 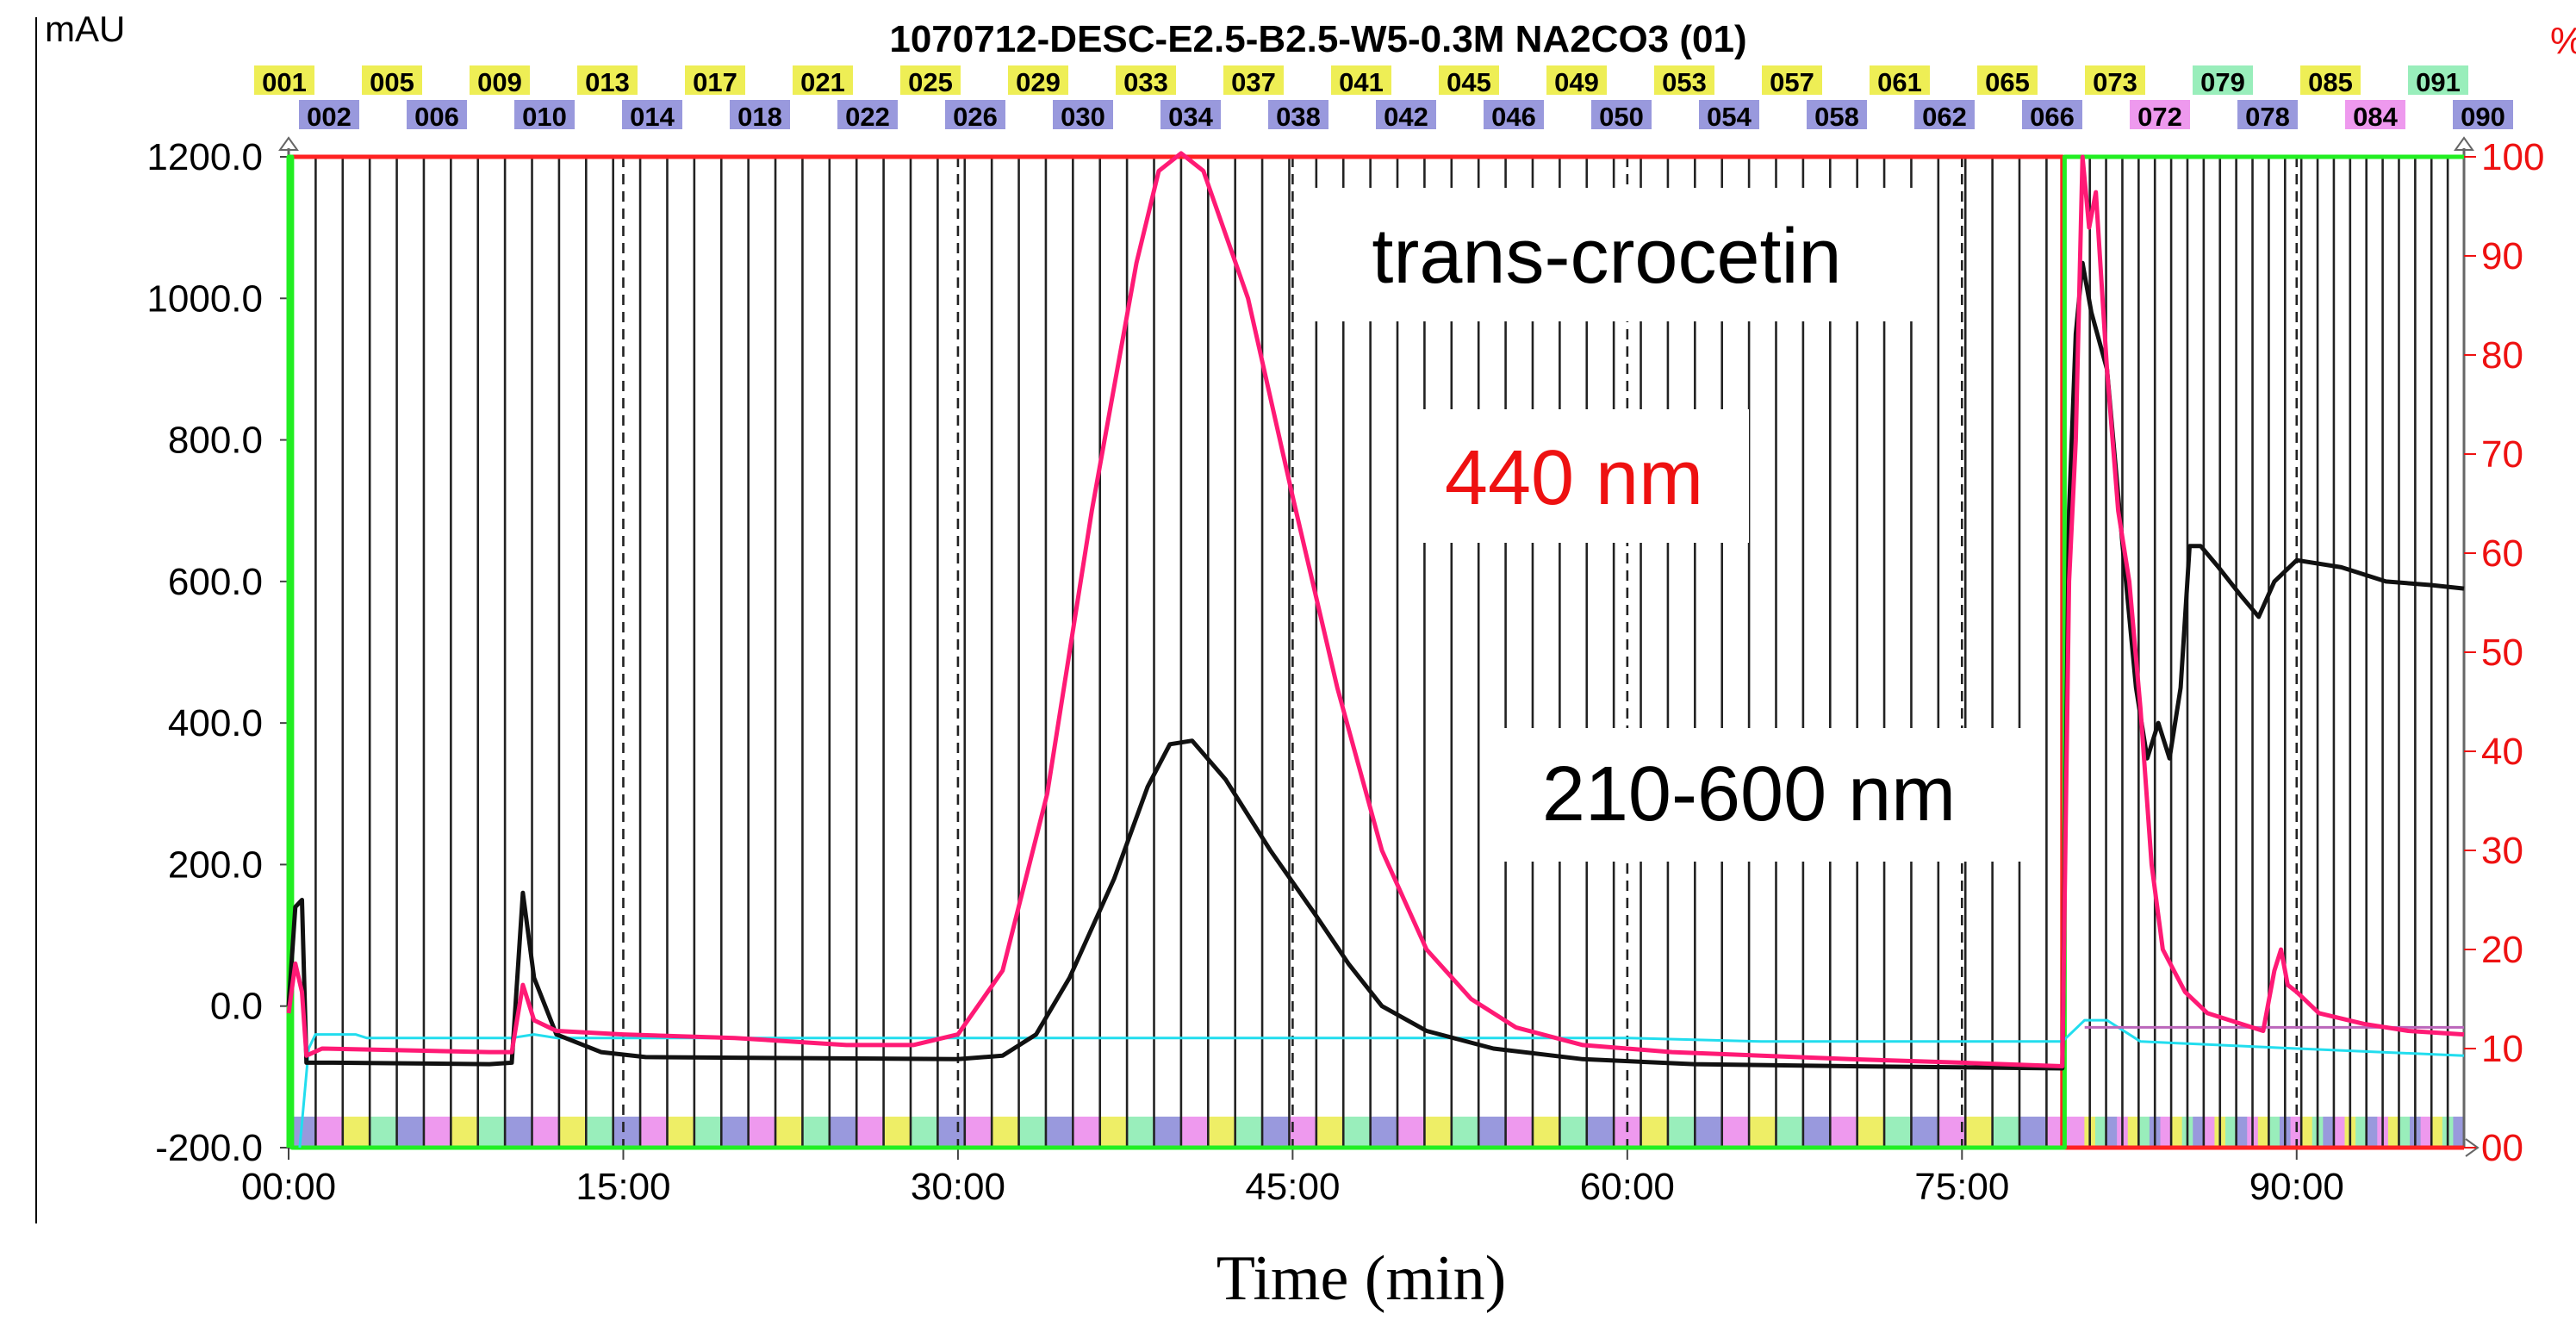 What do you see at coordinates (2502, 950) in the screenshot?
I see `y2-tick-label: 20` at bounding box center [2502, 950].